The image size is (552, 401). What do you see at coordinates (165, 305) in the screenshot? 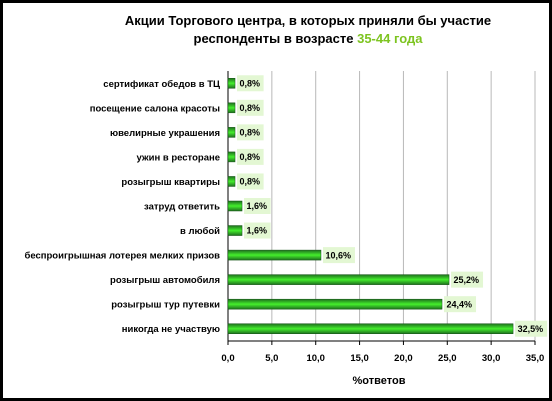
I see `category-label: розыгрыш тур путевки` at bounding box center [165, 305].